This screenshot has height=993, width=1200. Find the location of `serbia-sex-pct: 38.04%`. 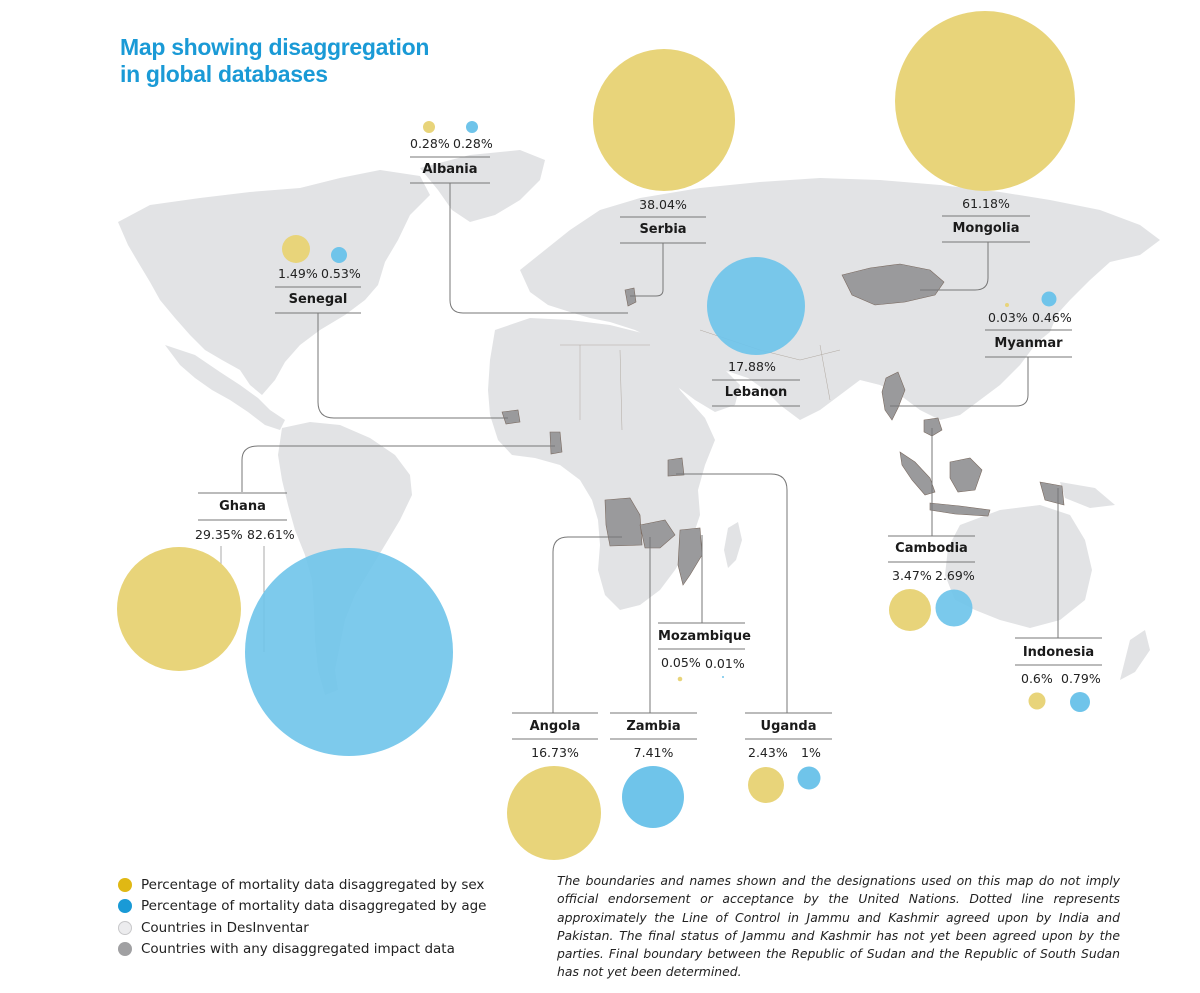

serbia-sex-pct: 38.04% is located at coordinates (663, 204).